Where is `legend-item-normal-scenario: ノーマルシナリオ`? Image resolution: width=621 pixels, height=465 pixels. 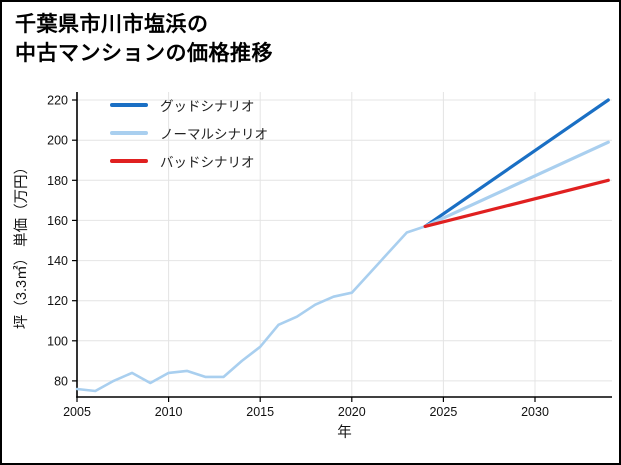 legend-item-normal-scenario: ノーマルシナリオ is located at coordinates (189, 133).